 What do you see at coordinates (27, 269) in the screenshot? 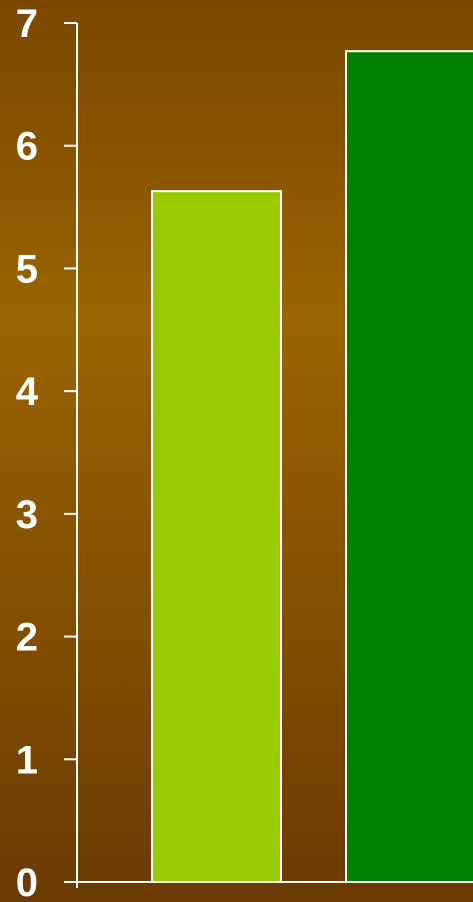
I see `y-tick-label-5: 5` at bounding box center [27, 269].